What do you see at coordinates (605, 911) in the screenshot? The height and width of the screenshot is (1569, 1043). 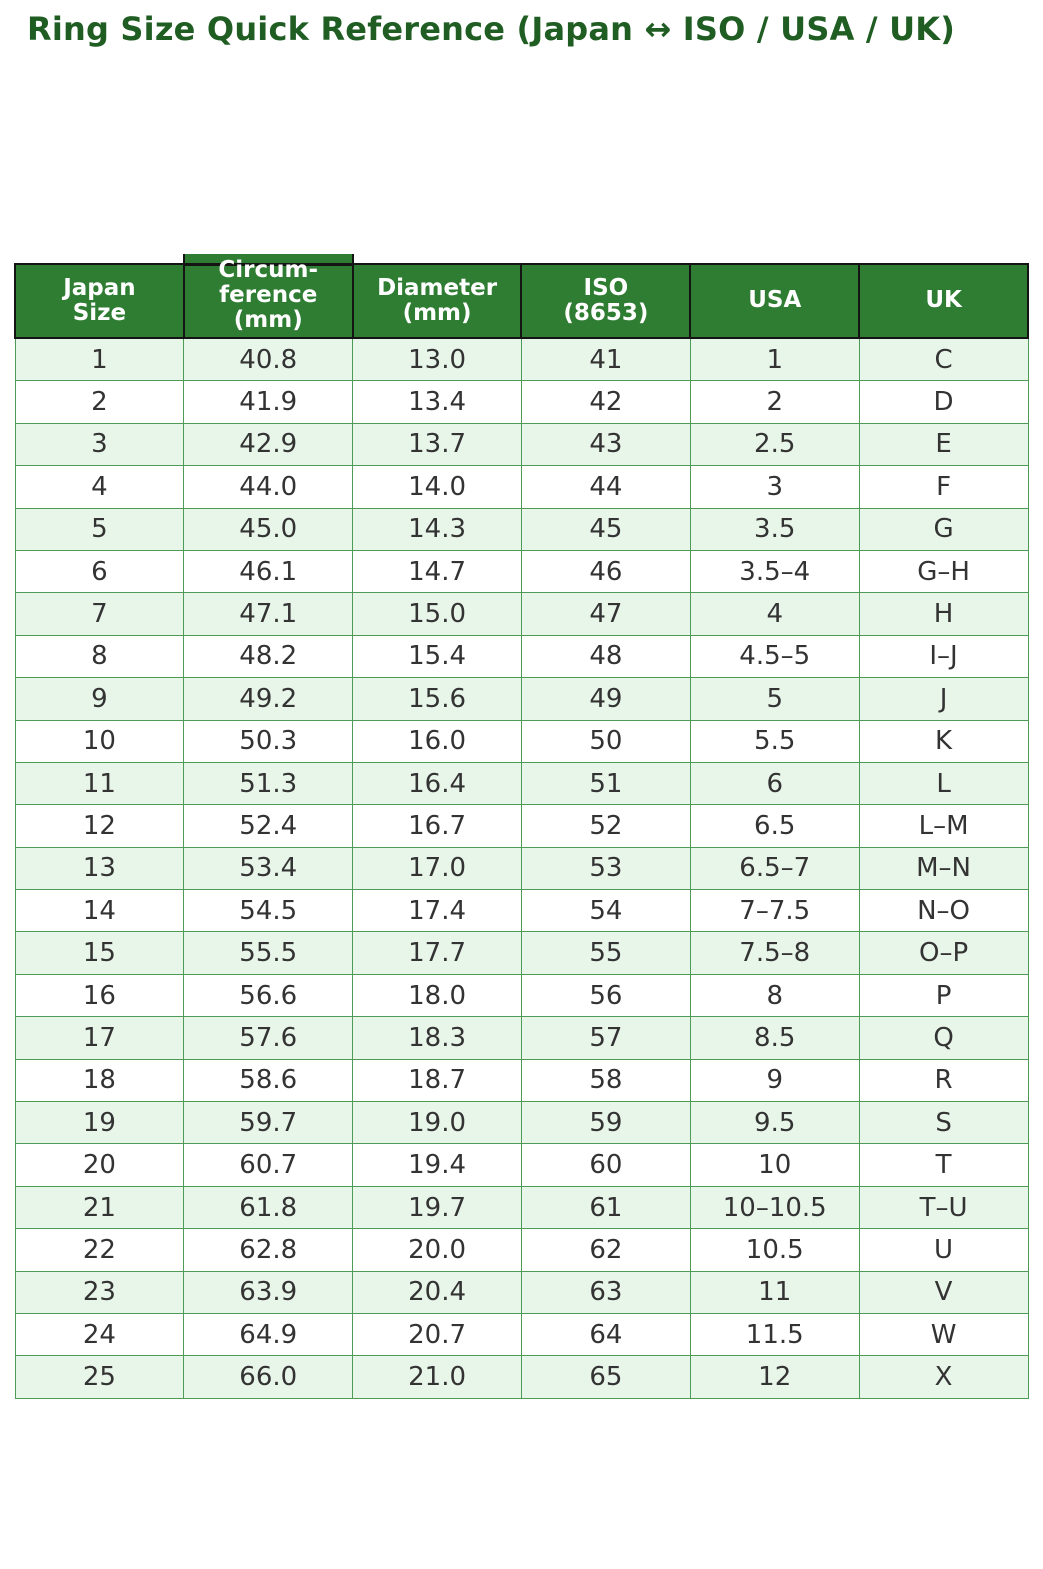 I see `table-cell: 54` at bounding box center [605, 911].